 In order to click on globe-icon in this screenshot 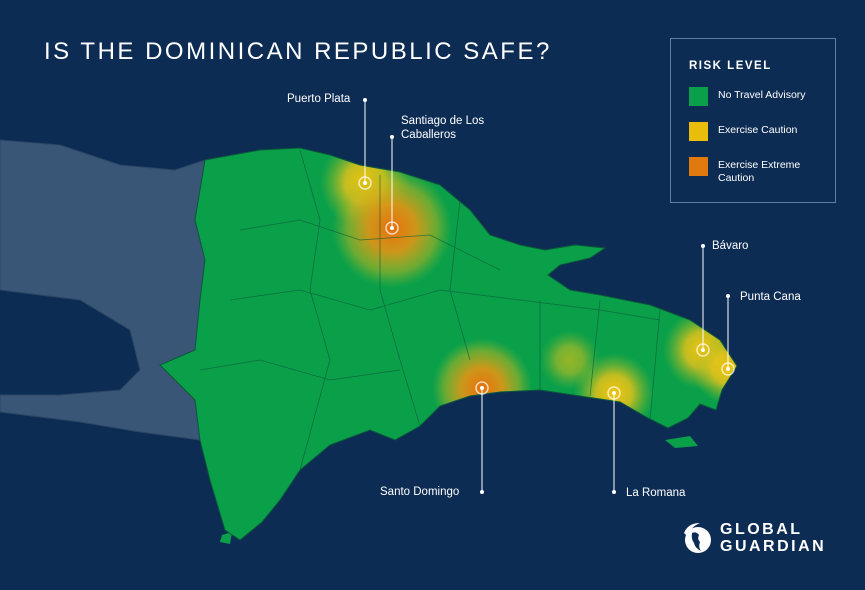, I will do `click(697, 538)`.